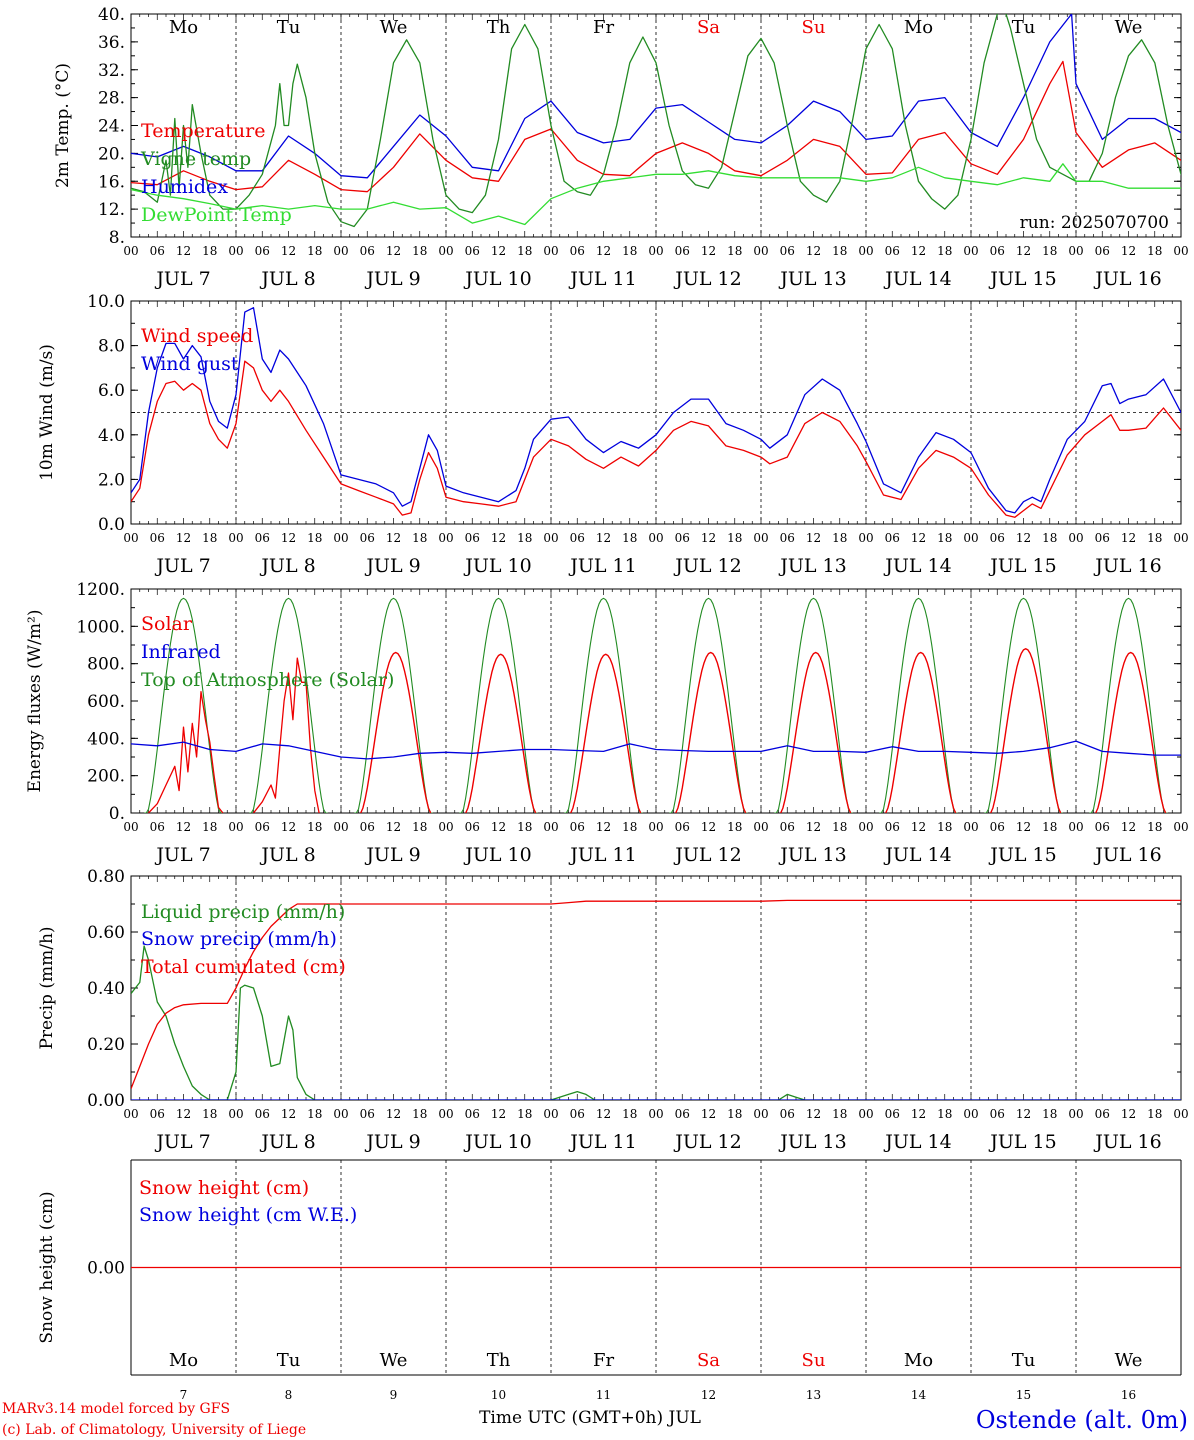 Image resolution: width=1194 pixels, height=1440 pixels. Describe the element at coordinates (184, 187) in the screenshot. I see `legend-entry: Humidex` at that location.